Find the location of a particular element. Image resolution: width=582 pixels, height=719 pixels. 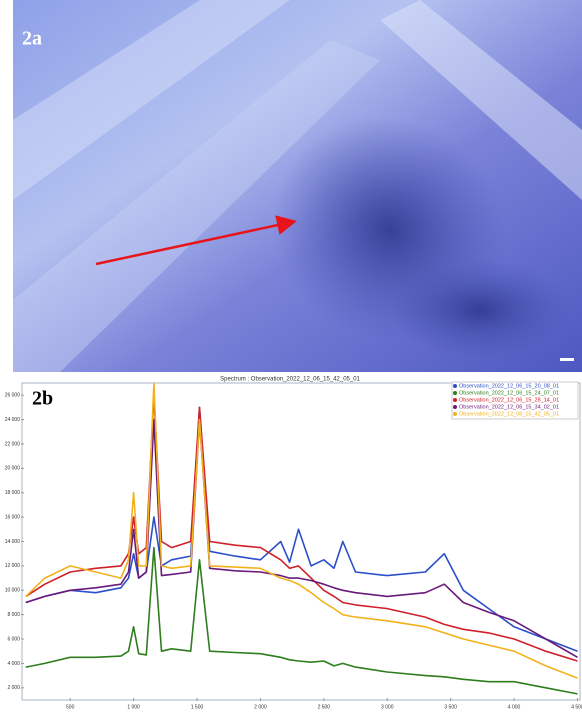

x-tick-label: 3 500 is located at coordinates (450, 707).